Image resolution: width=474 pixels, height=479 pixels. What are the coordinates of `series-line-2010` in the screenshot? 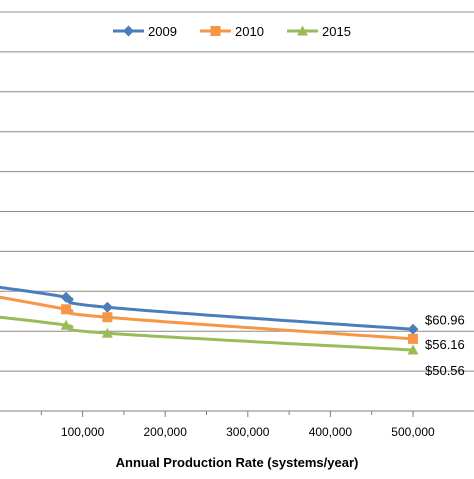 It's located at (207, 318).